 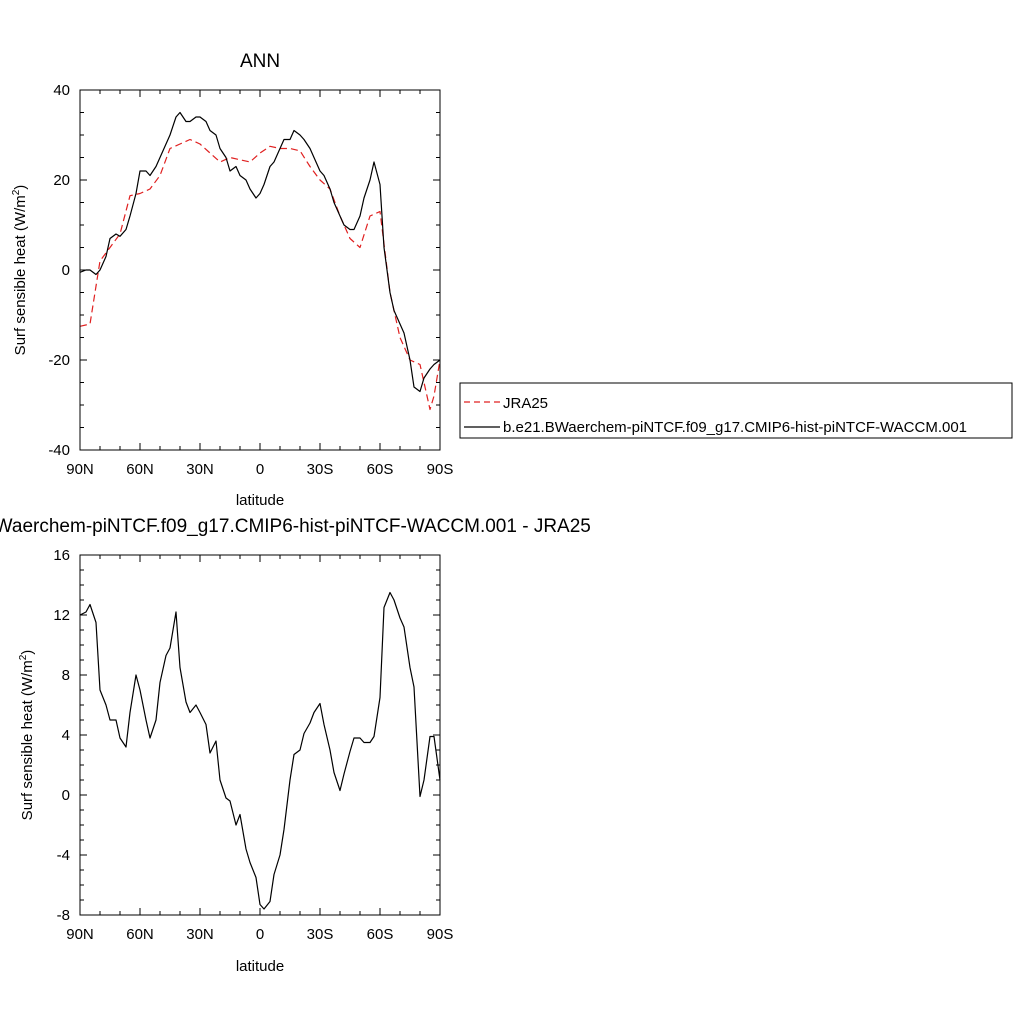 I want to click on top-y-axis: 40 20 0 -20 -40, so click(x=244, y=270).